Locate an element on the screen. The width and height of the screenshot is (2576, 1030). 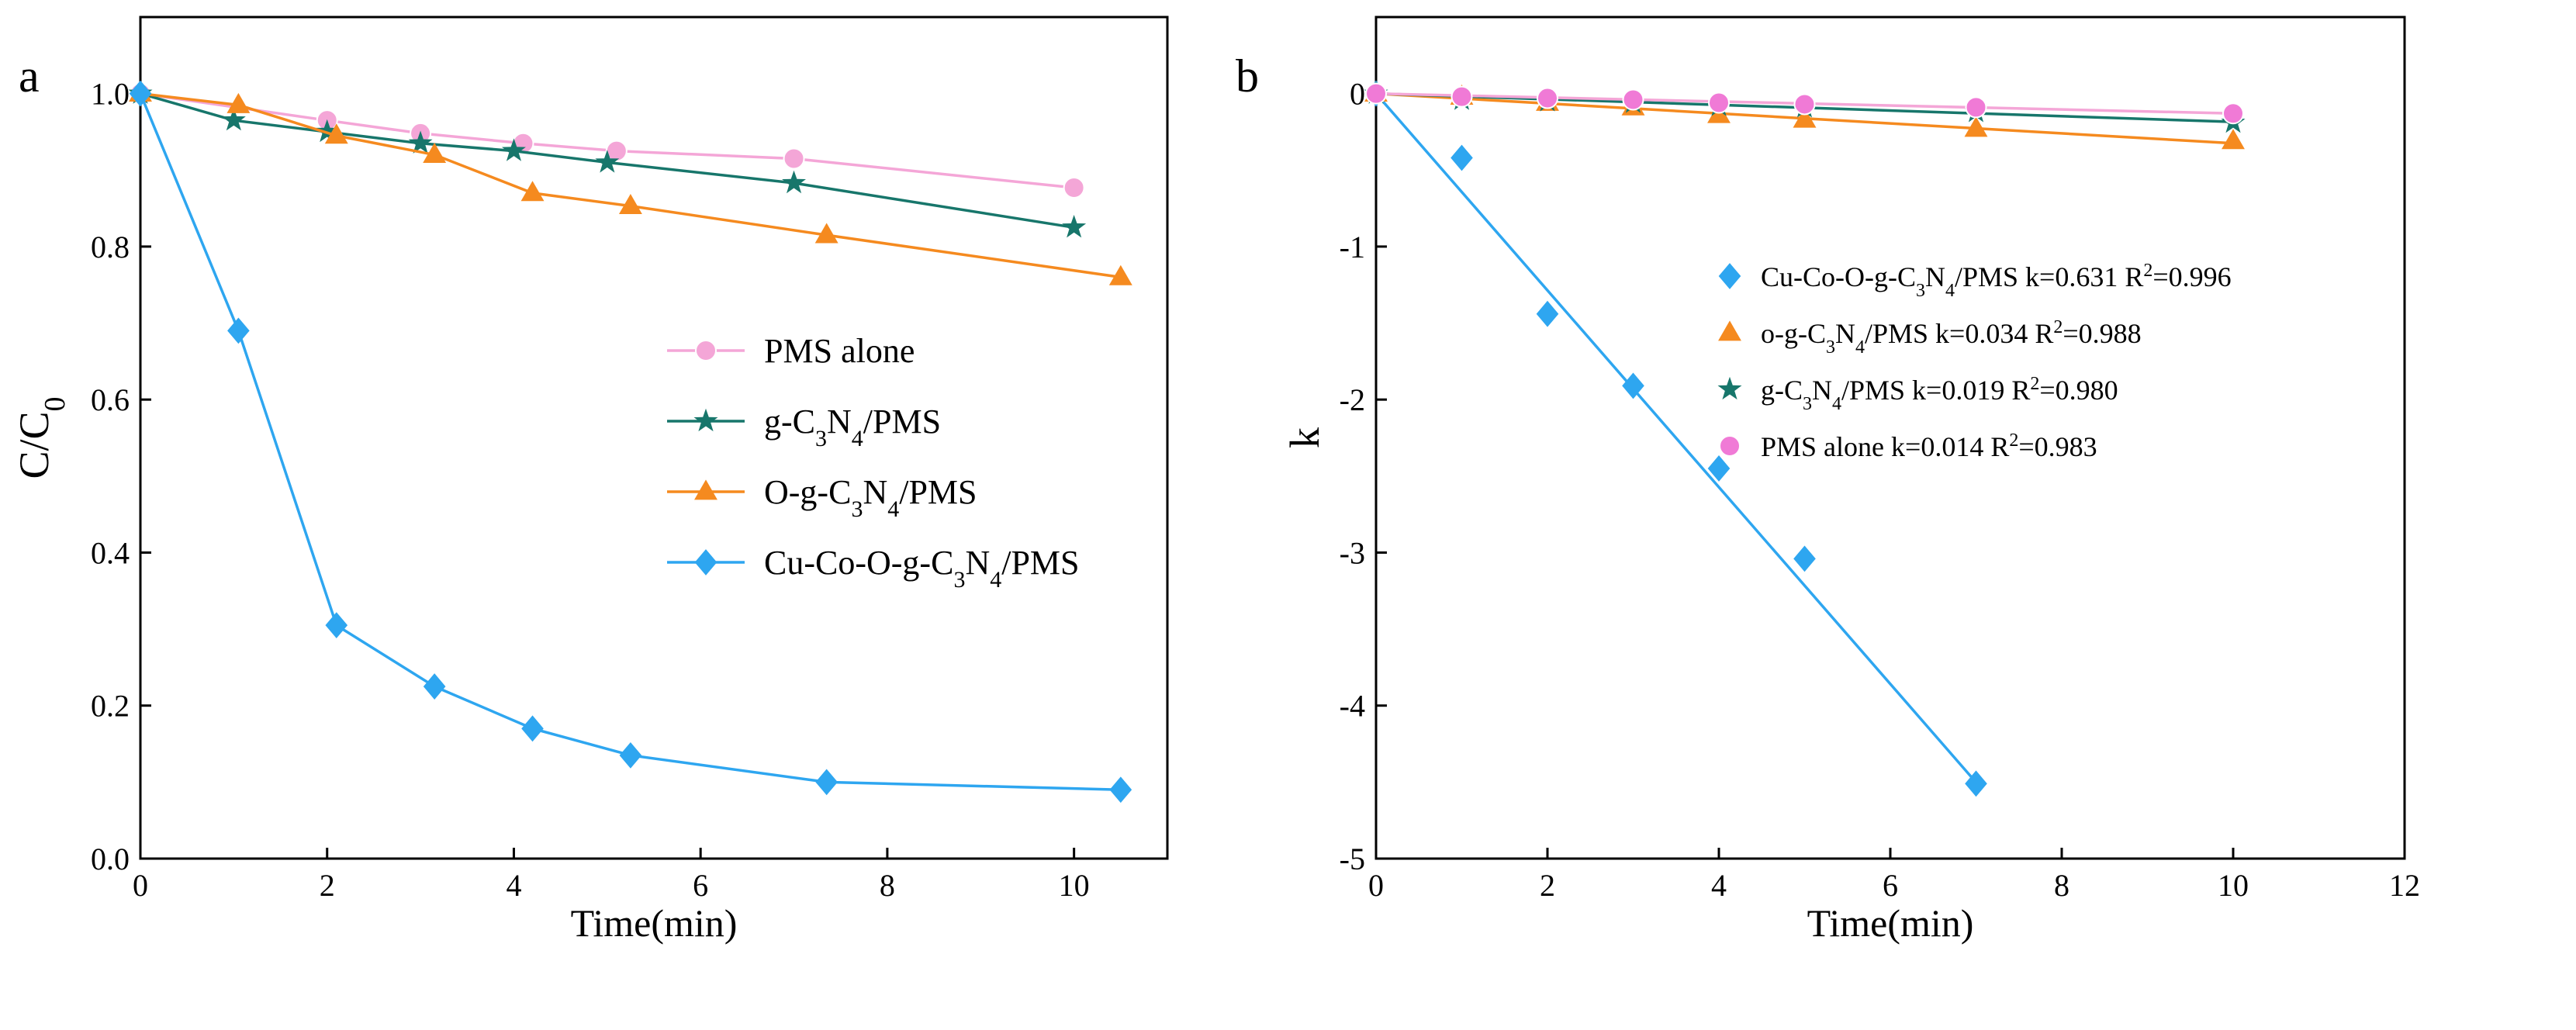
series-o_g_c3n4 is located at coordinates (630, 183).